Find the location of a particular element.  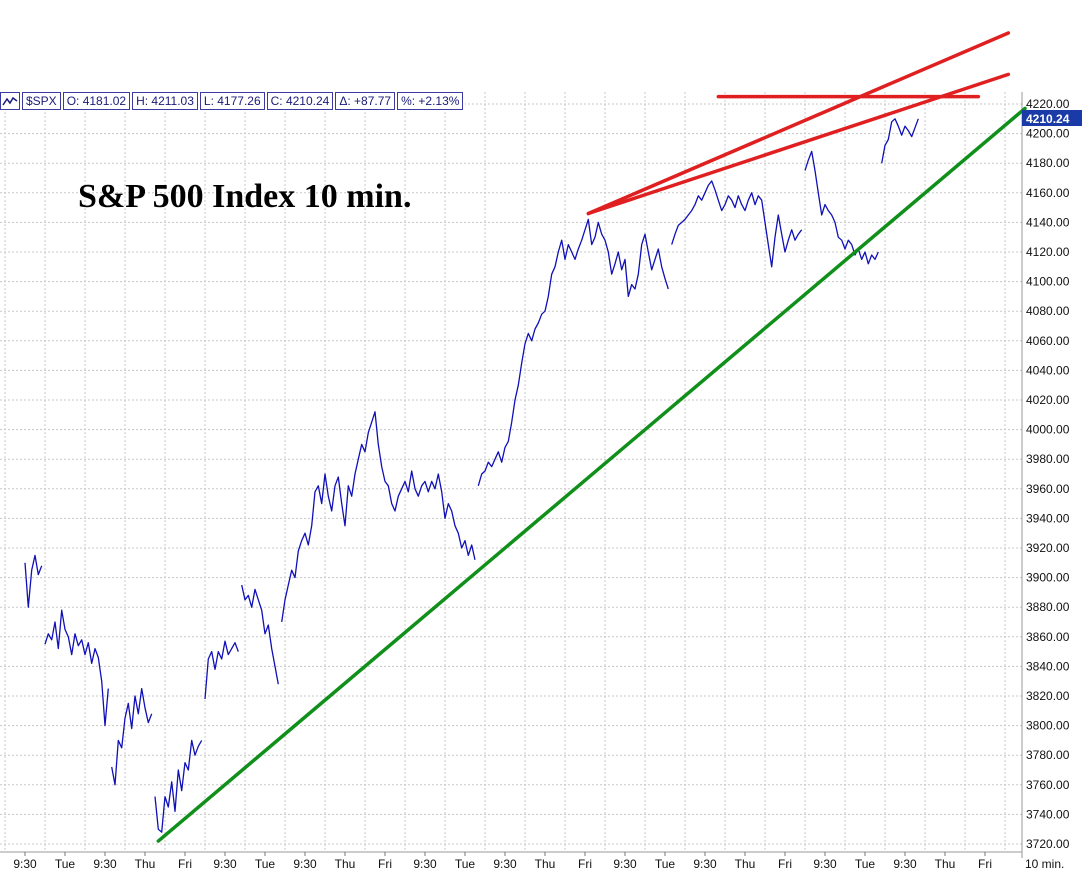

open-value: O: 4181.02 is located at coordinates (96, 101).